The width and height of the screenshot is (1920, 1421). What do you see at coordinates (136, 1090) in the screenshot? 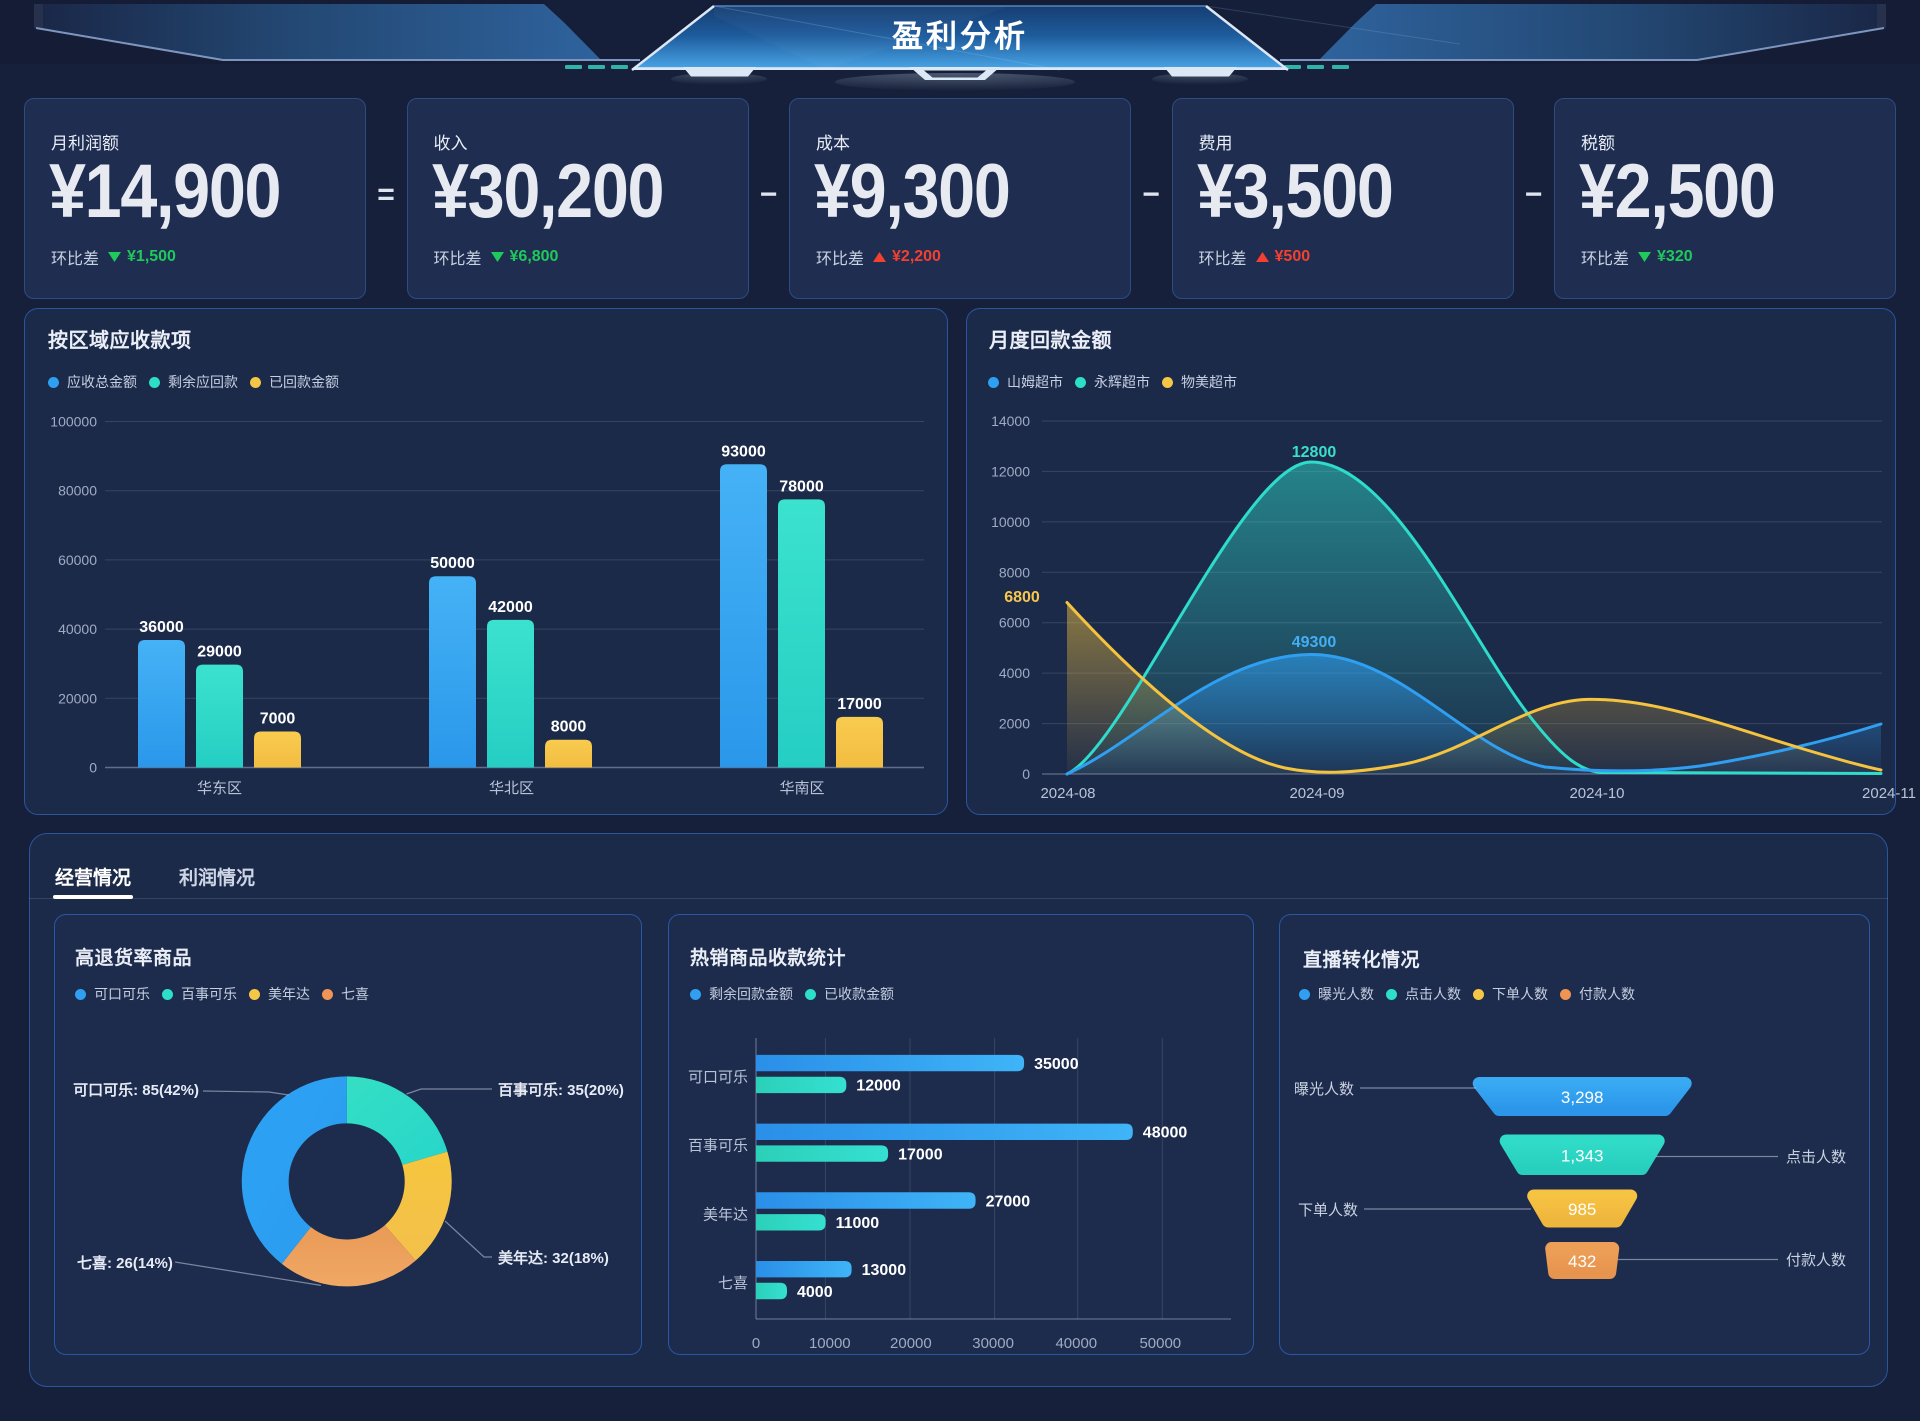
I see `svg-text: 可口可乐: 85(42%)` at bounding box center [136, 1090].